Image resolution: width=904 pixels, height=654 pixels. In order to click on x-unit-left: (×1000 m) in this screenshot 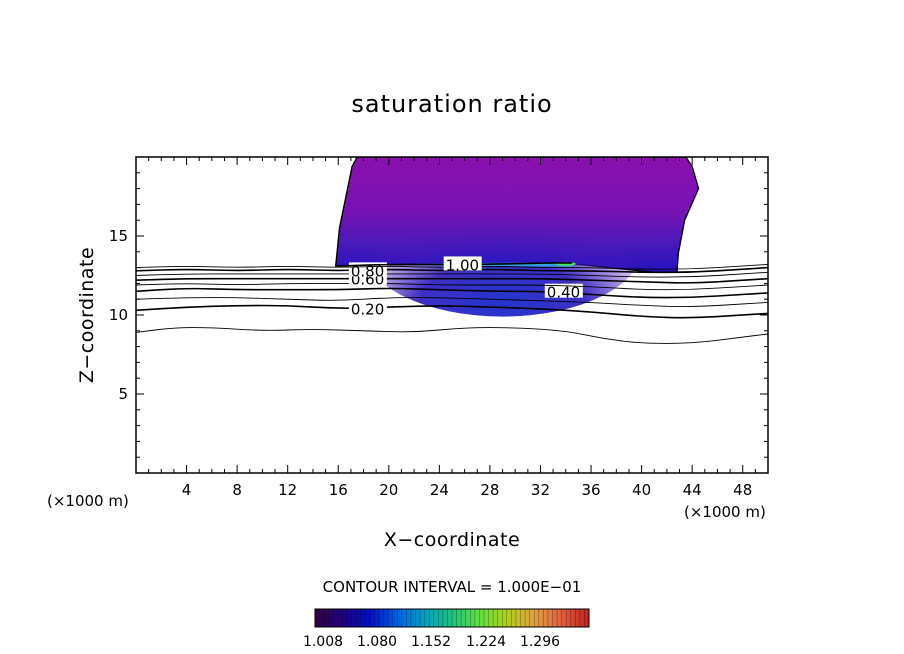, I will do `click(88, 501)`.